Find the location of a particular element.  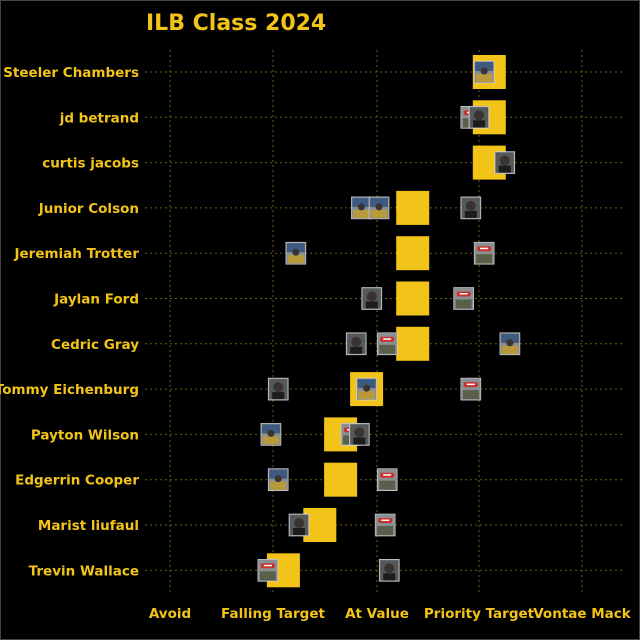

player-label: Jeremiah Trotter is located at coordinates (77, 254).